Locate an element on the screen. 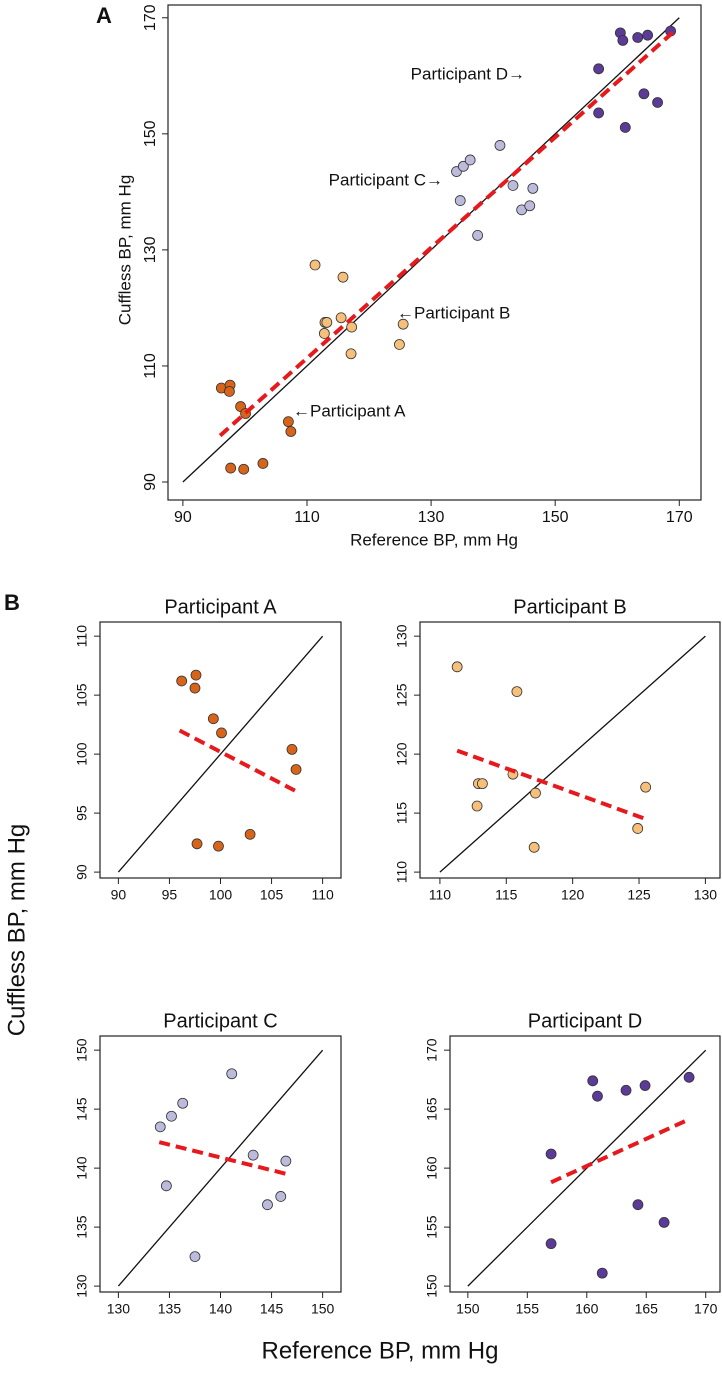  annotation: Participant C→ is located at coordinates (386, 179).